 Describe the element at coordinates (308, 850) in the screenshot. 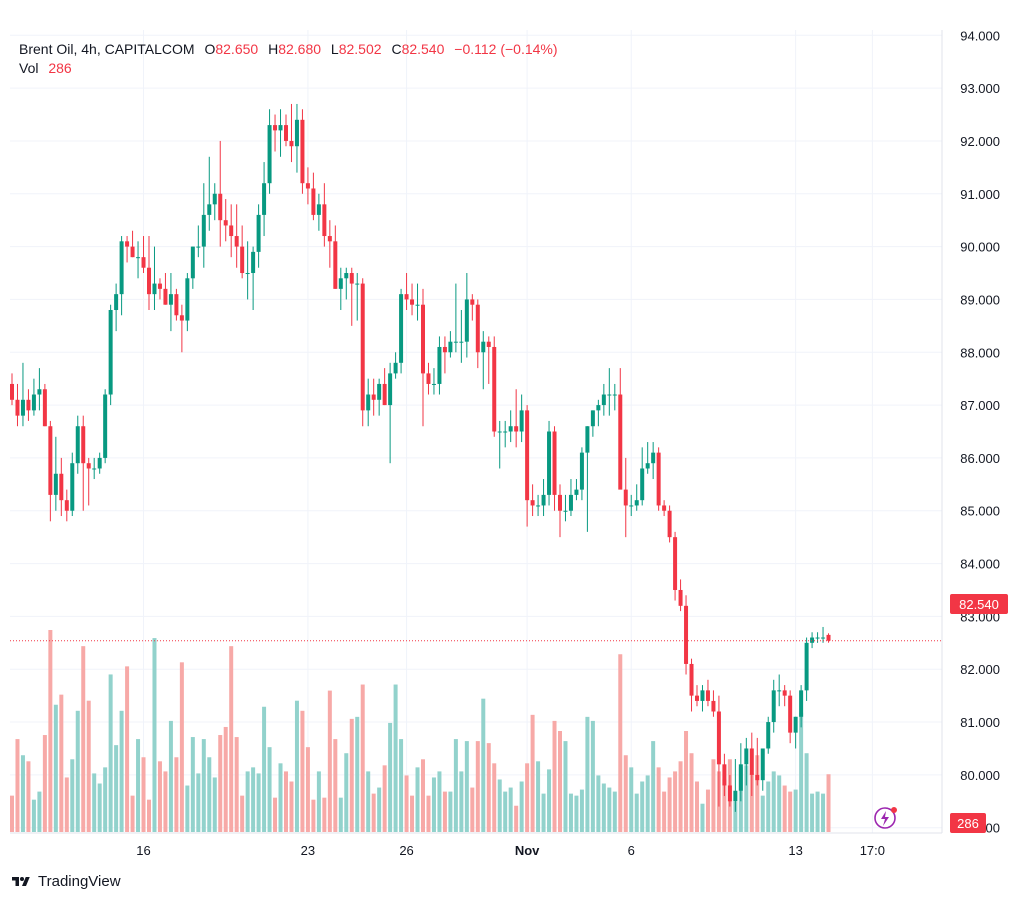

I see `time-tick-label: 23` at that location.